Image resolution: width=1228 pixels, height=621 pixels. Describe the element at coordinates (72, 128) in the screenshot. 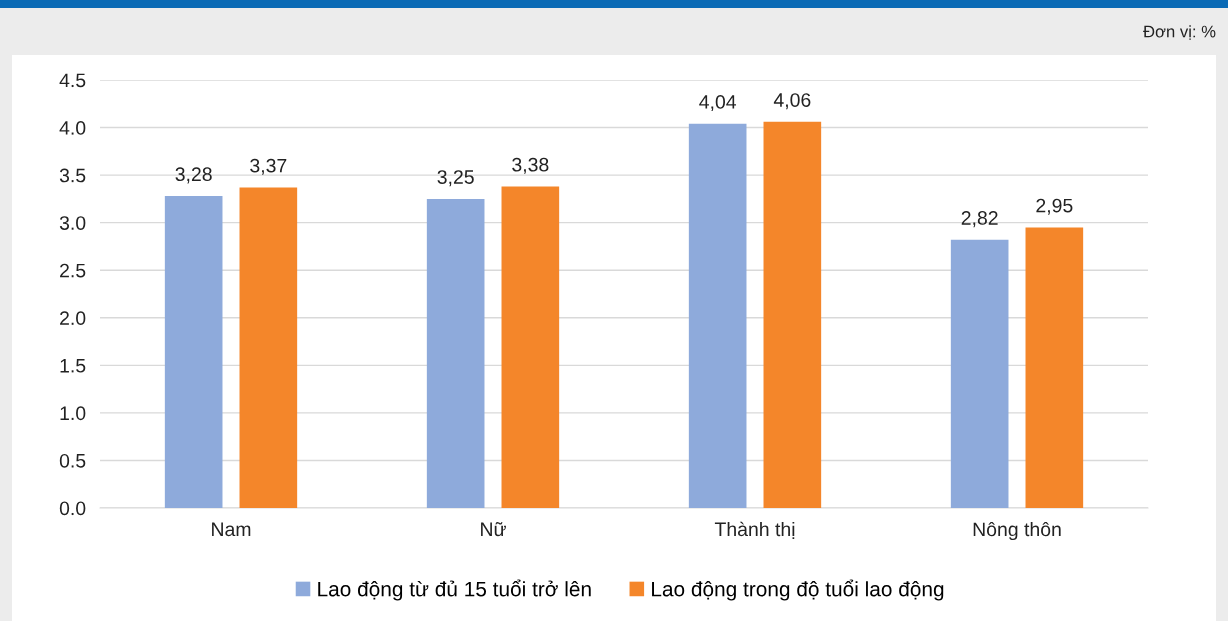

I see `y-tick-label: 4.0` at that location.